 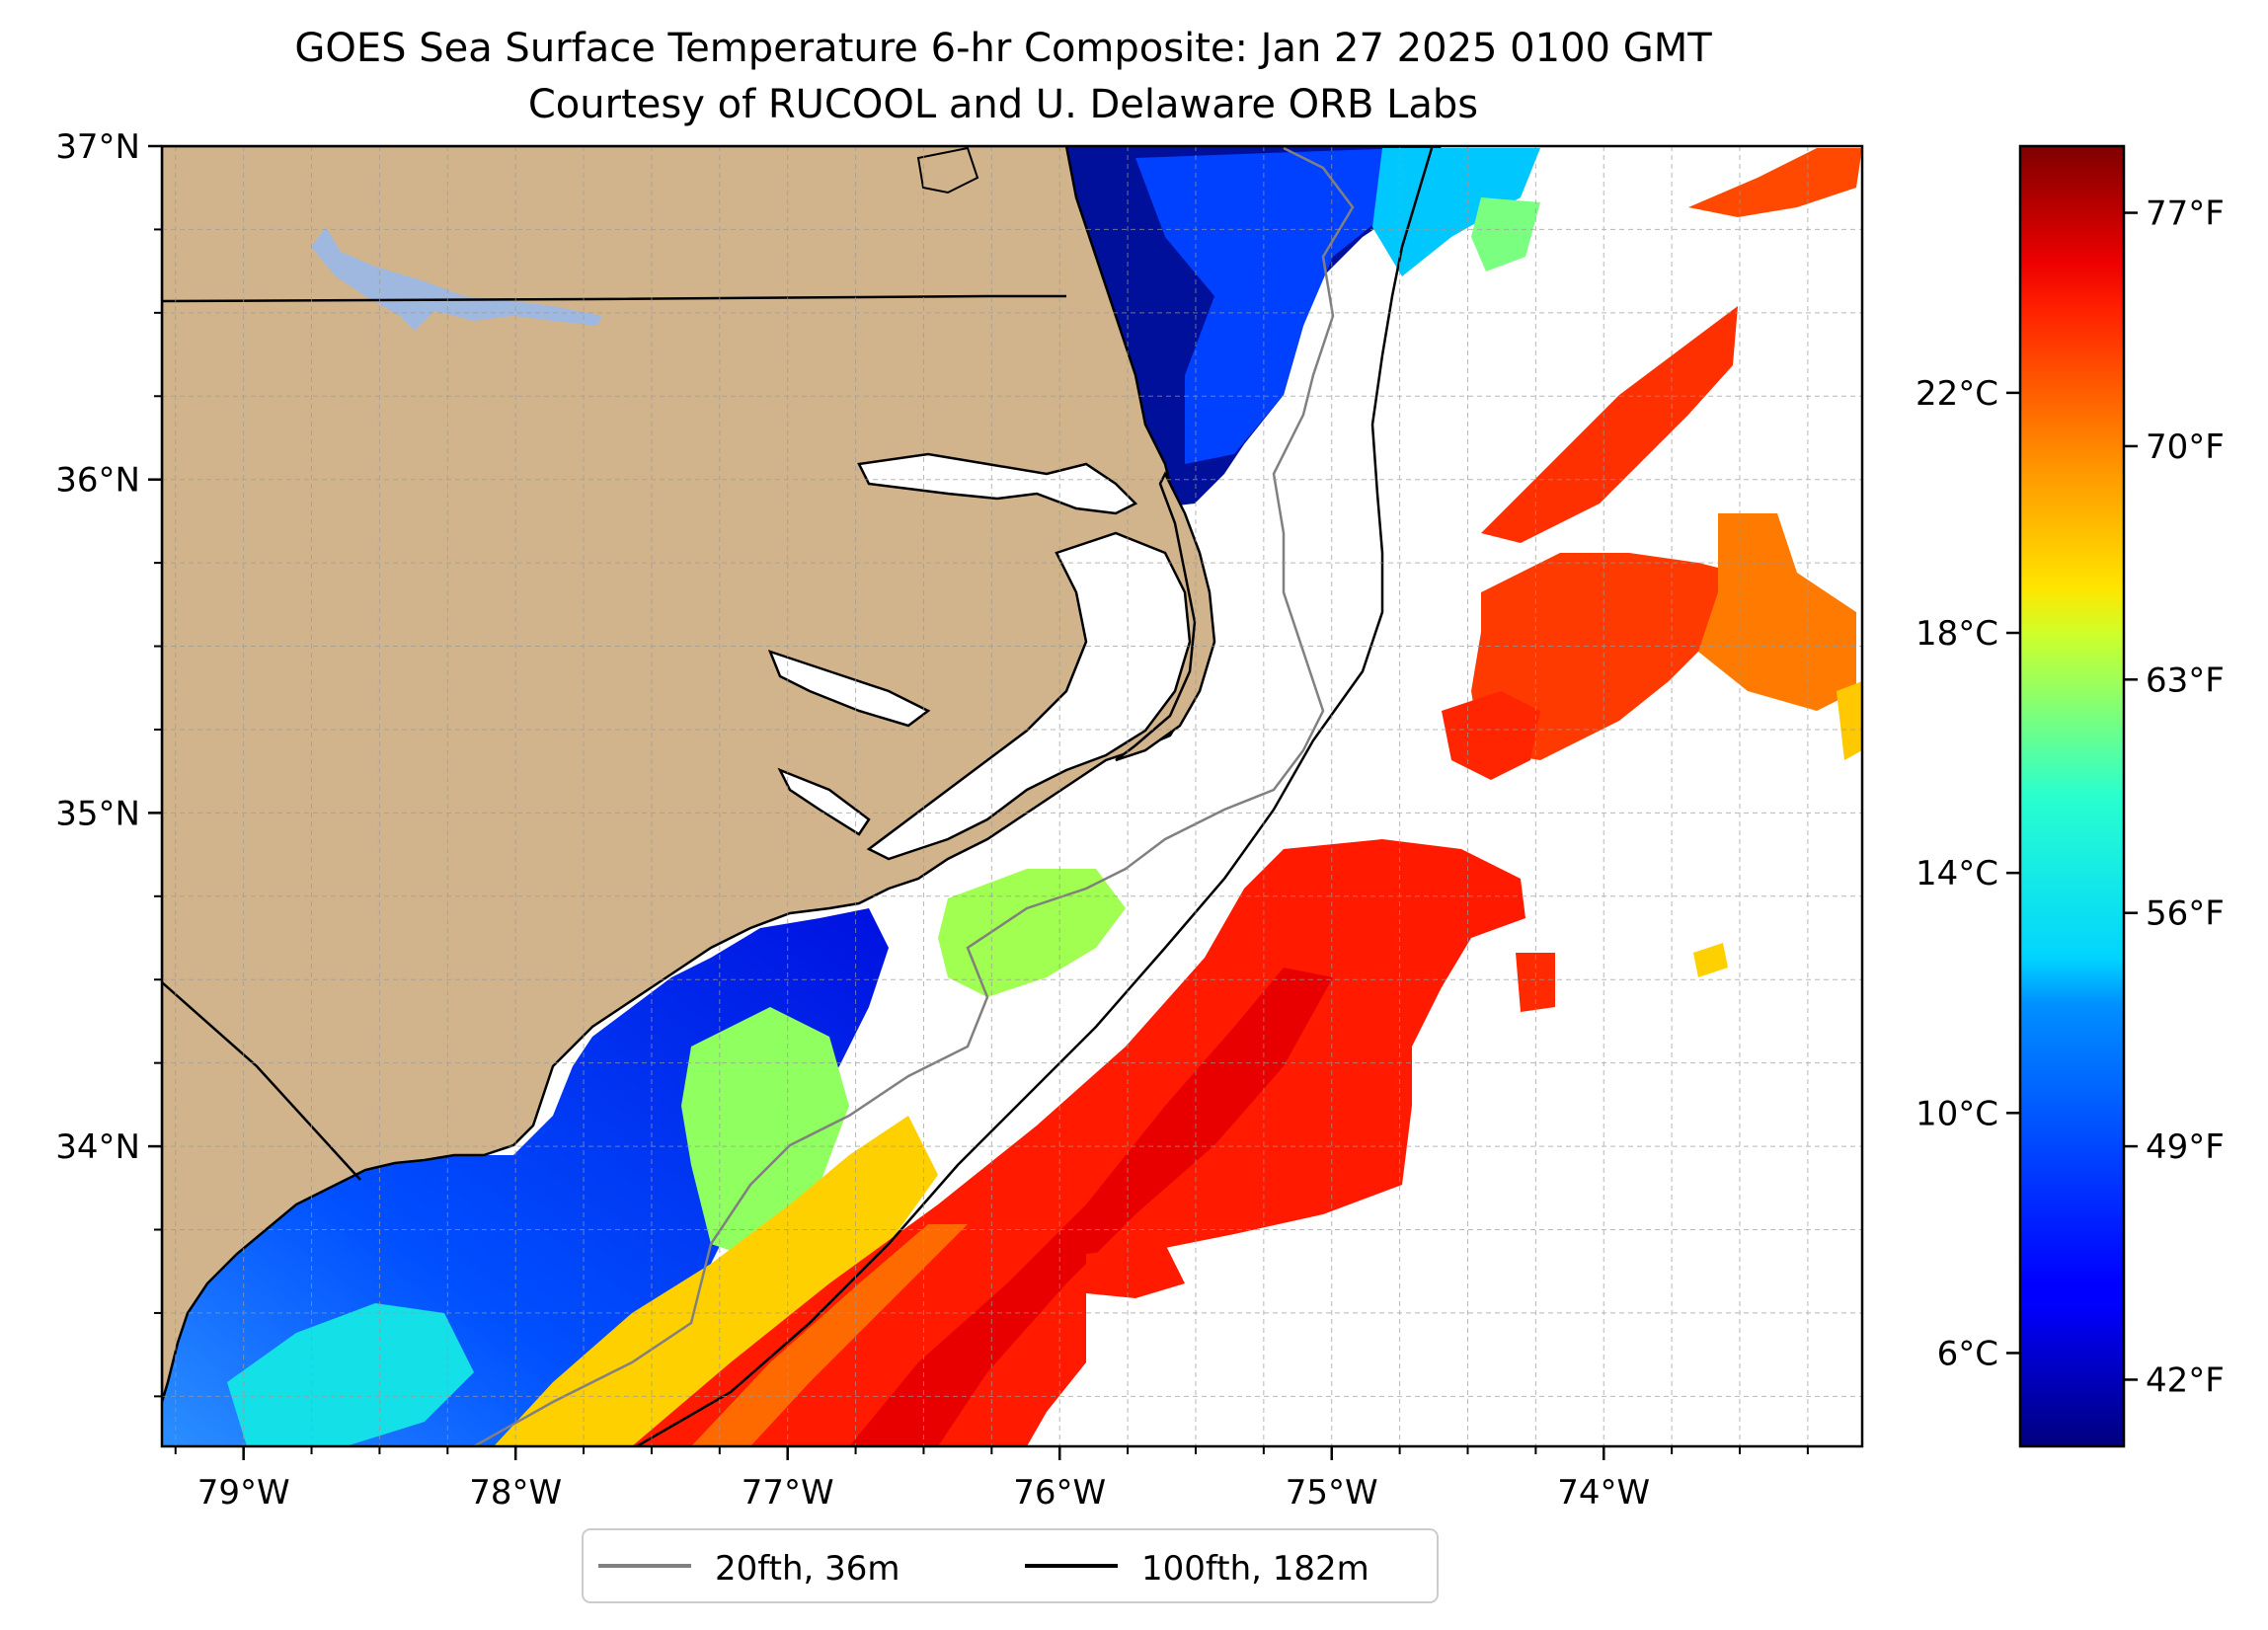 What do you see at coordinates (2185, 1147) in the screenshot?
I see `colorbar-fahrenheit-label: 49°F` at bounding box center [2185, 1147].